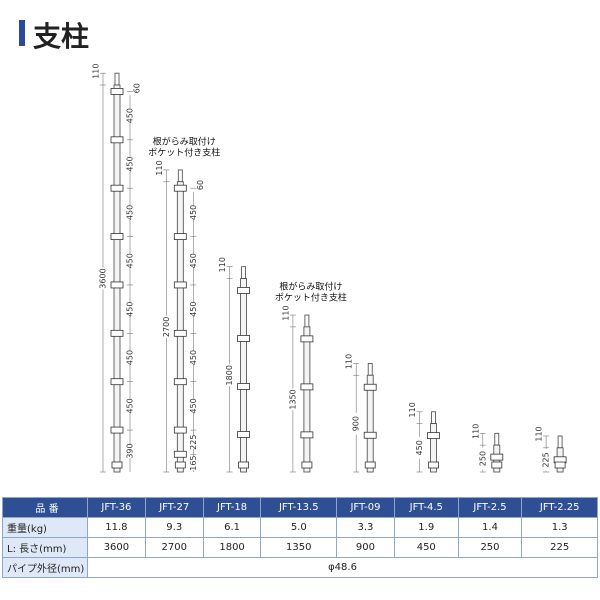 This screenshot has height=600, width=600. I want to click on cell: 450, so click(426, 547).